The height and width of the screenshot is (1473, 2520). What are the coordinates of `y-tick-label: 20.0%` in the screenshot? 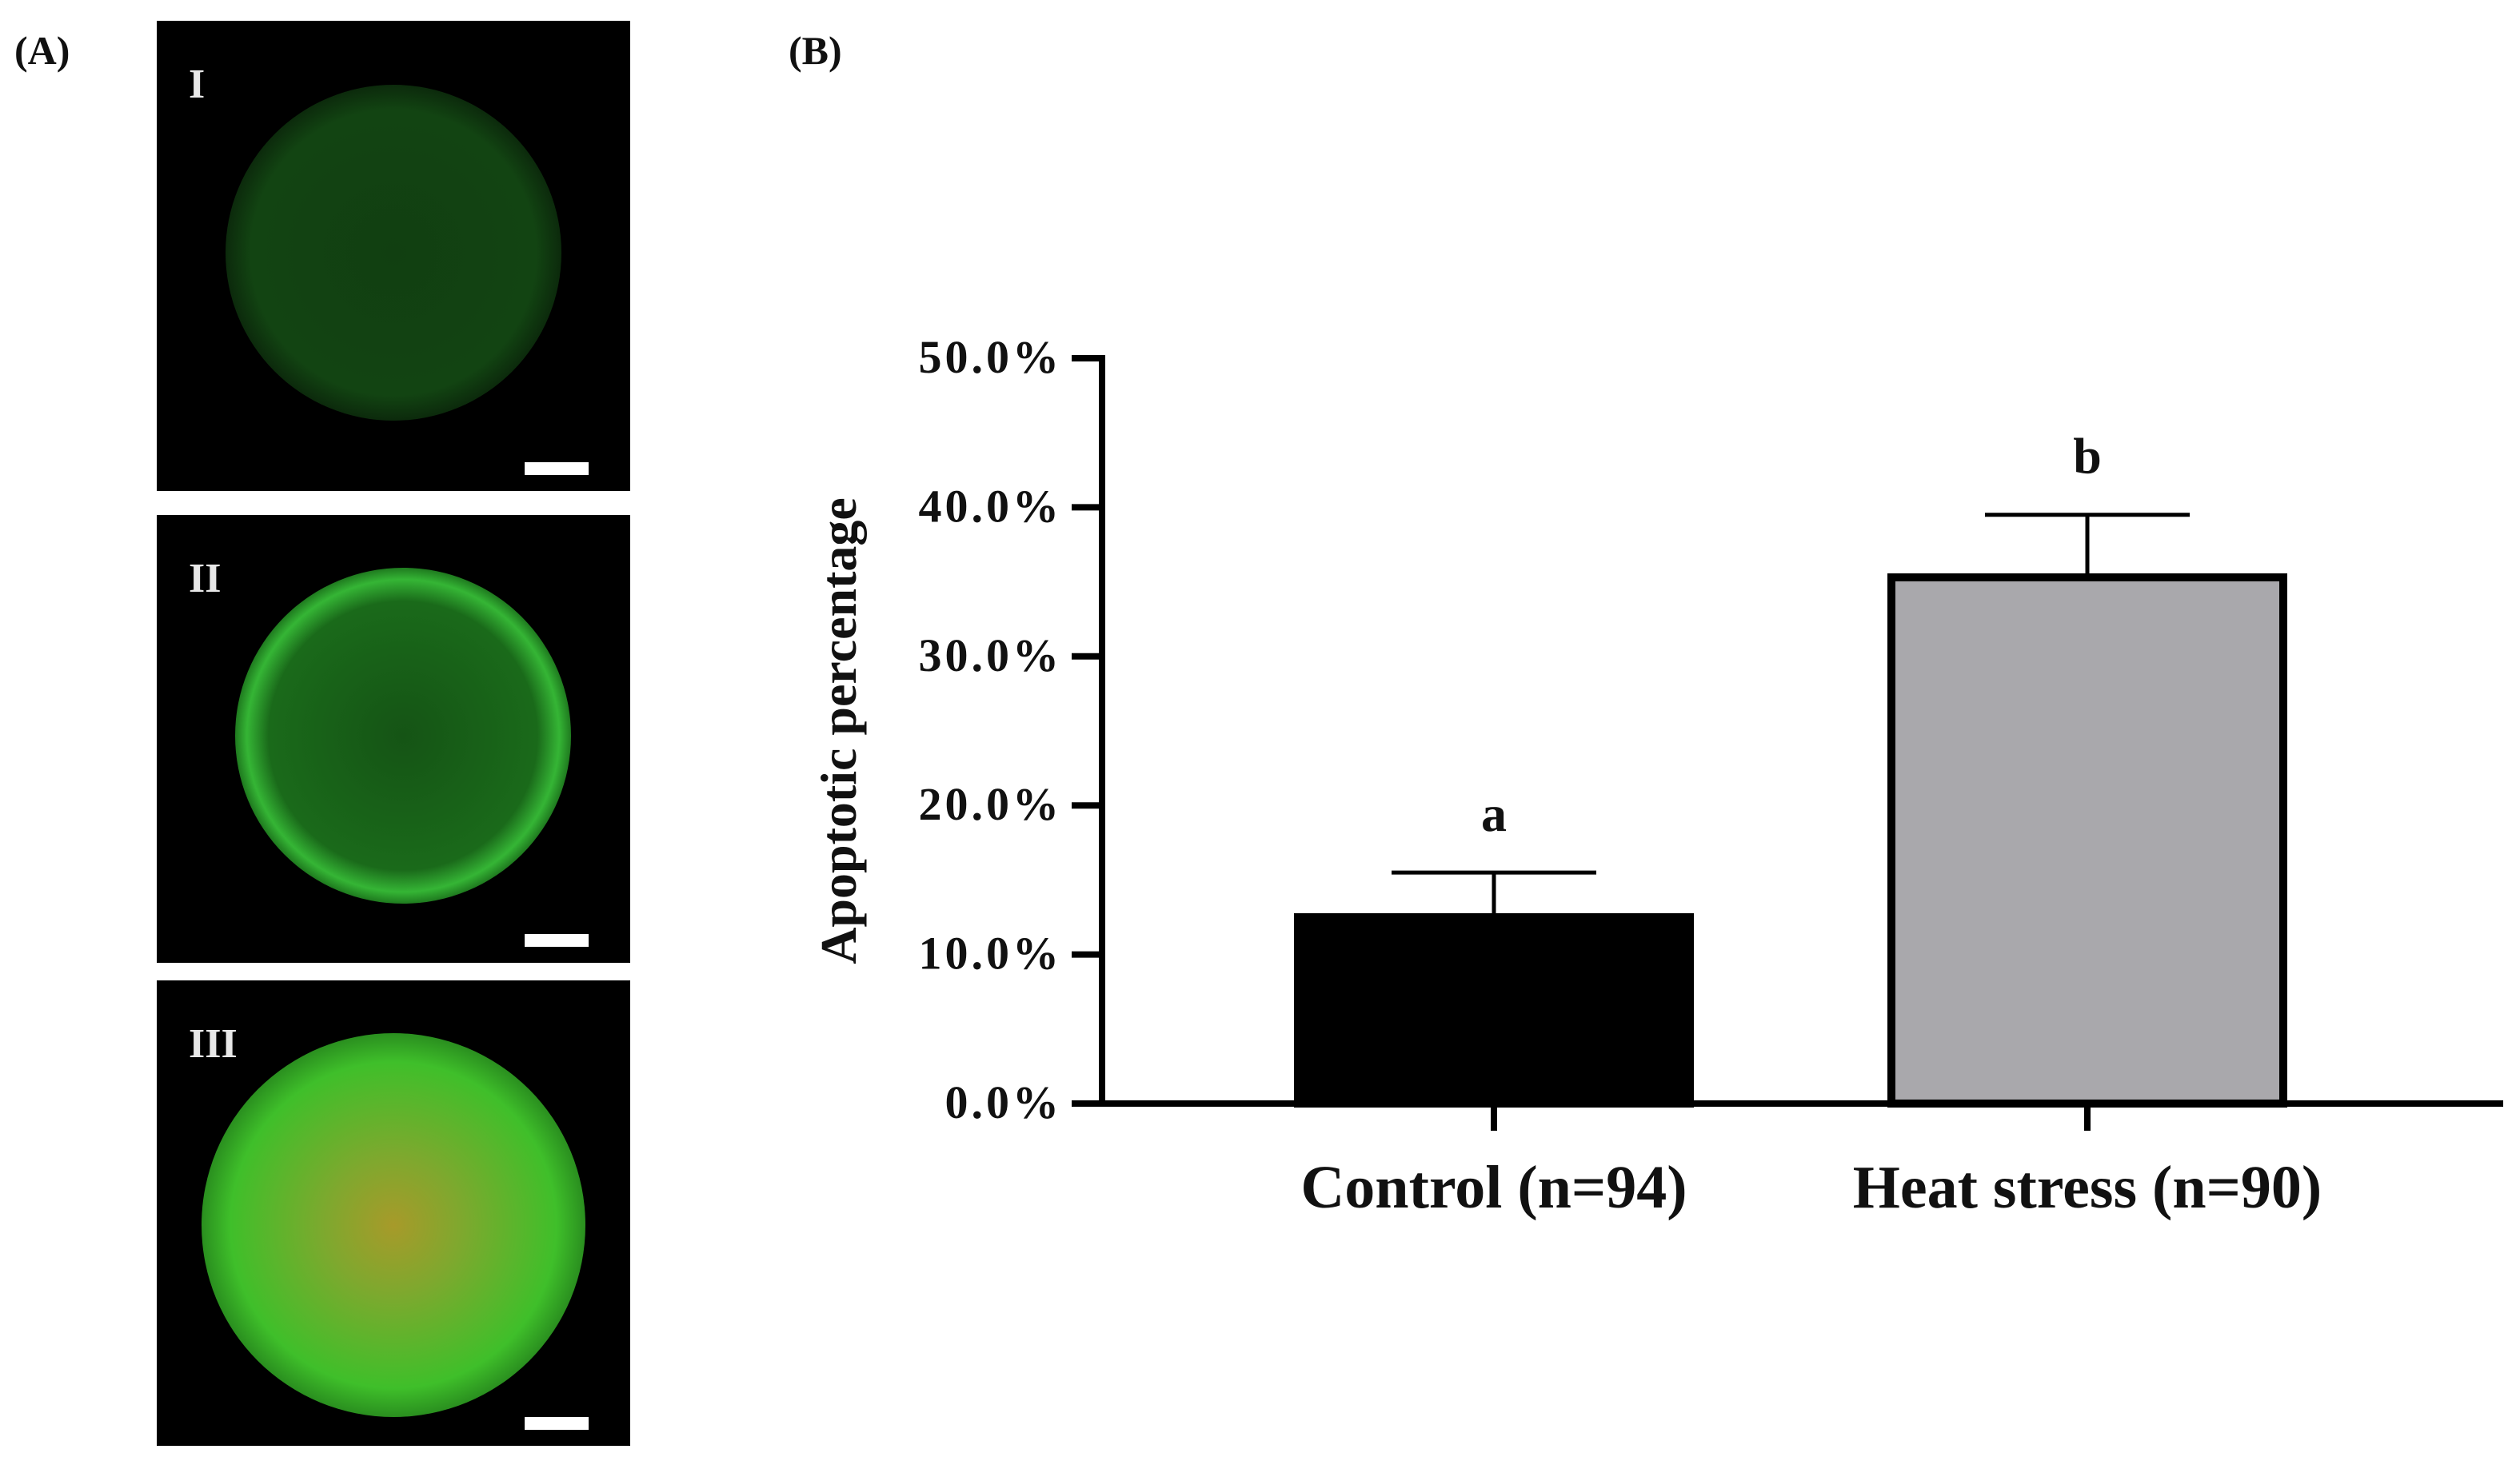 It's located at (991, 804).